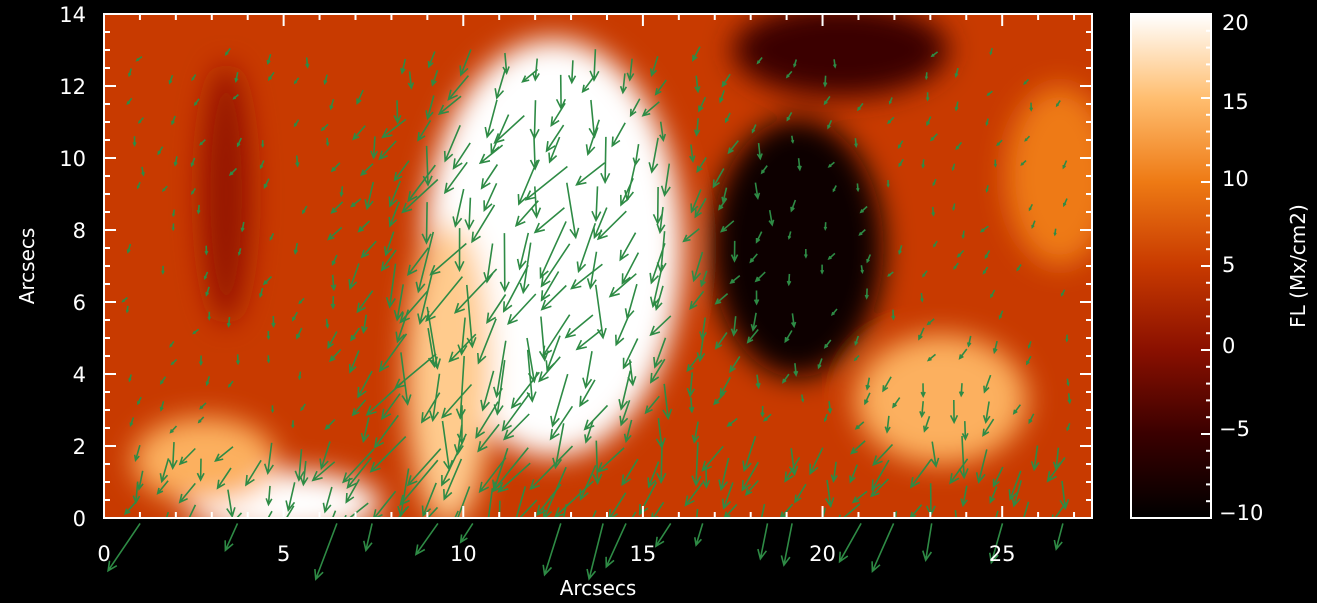  I want to click on y-axis-tick-labels: 0 2 4 6 8 10 12 14, so click(72, 267).